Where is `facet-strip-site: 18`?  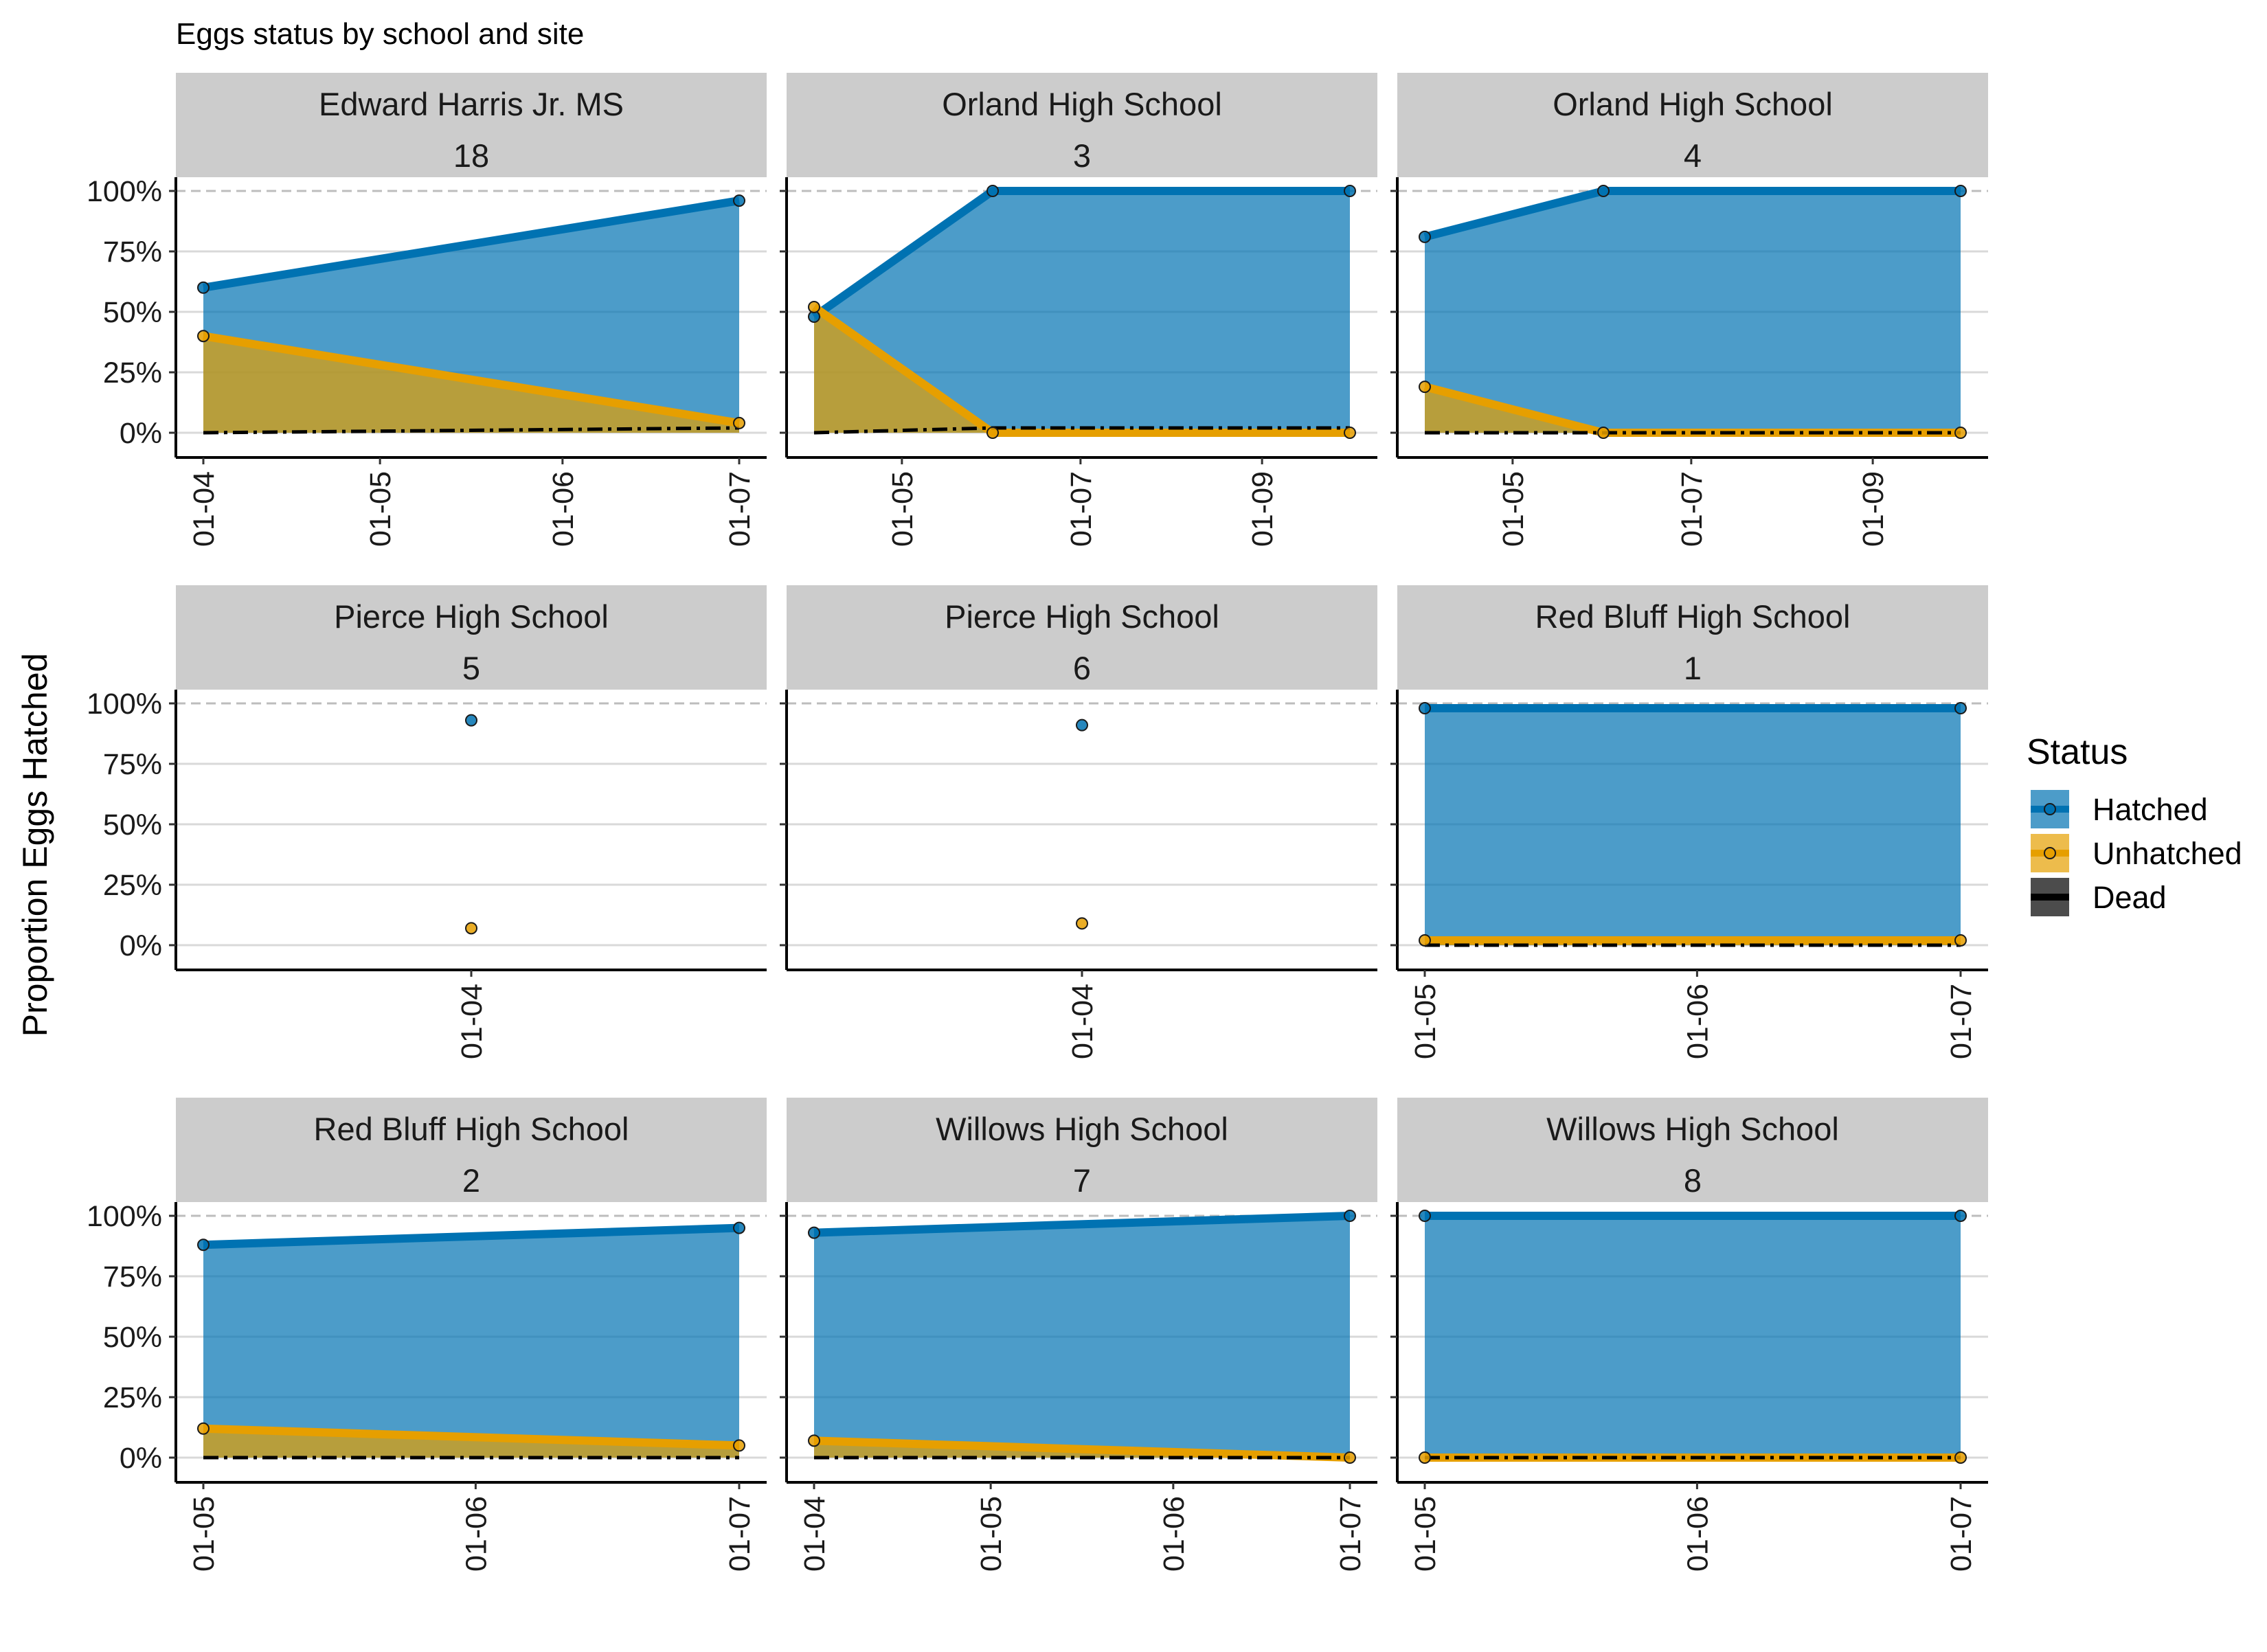 facet-strip-site: 18 is located at coordinates (471, 155).